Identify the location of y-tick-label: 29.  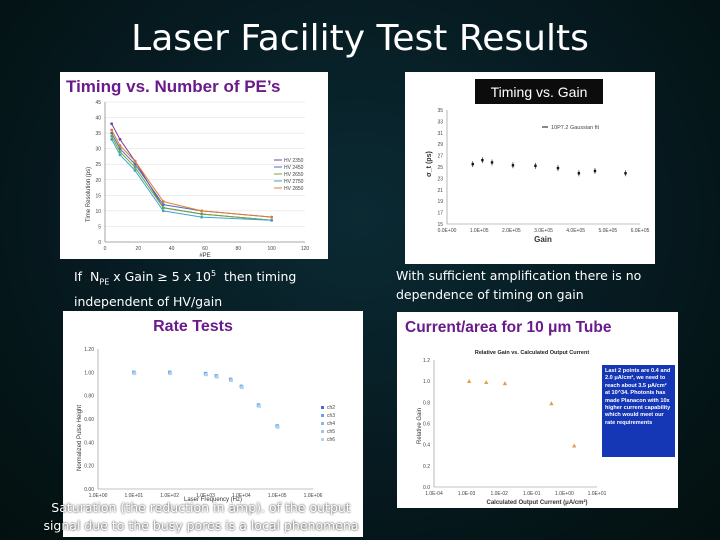
(440, 145).